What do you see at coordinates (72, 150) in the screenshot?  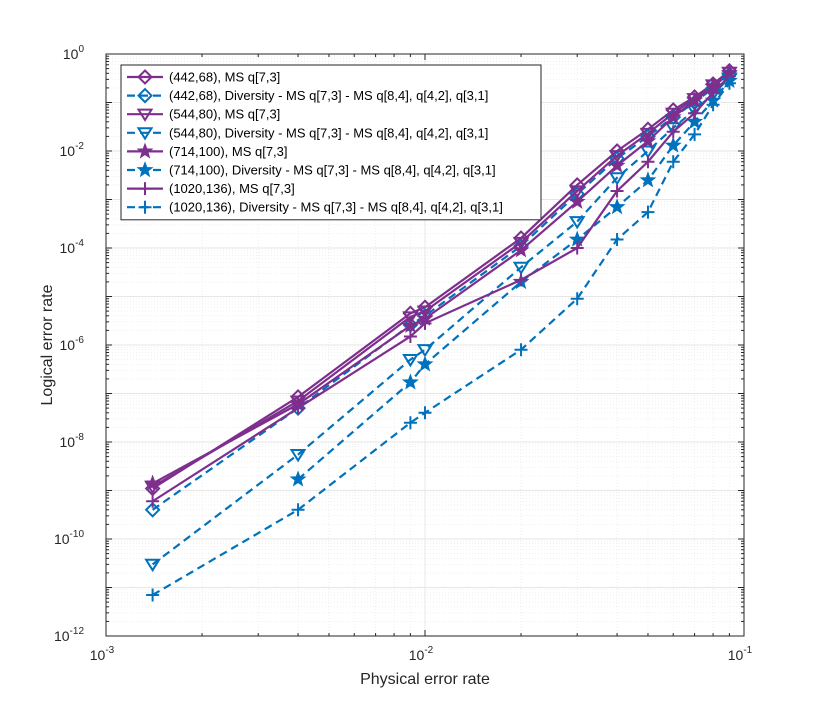 I see `y-tick-label: 10⁻²` at bounding box center [72, 150].